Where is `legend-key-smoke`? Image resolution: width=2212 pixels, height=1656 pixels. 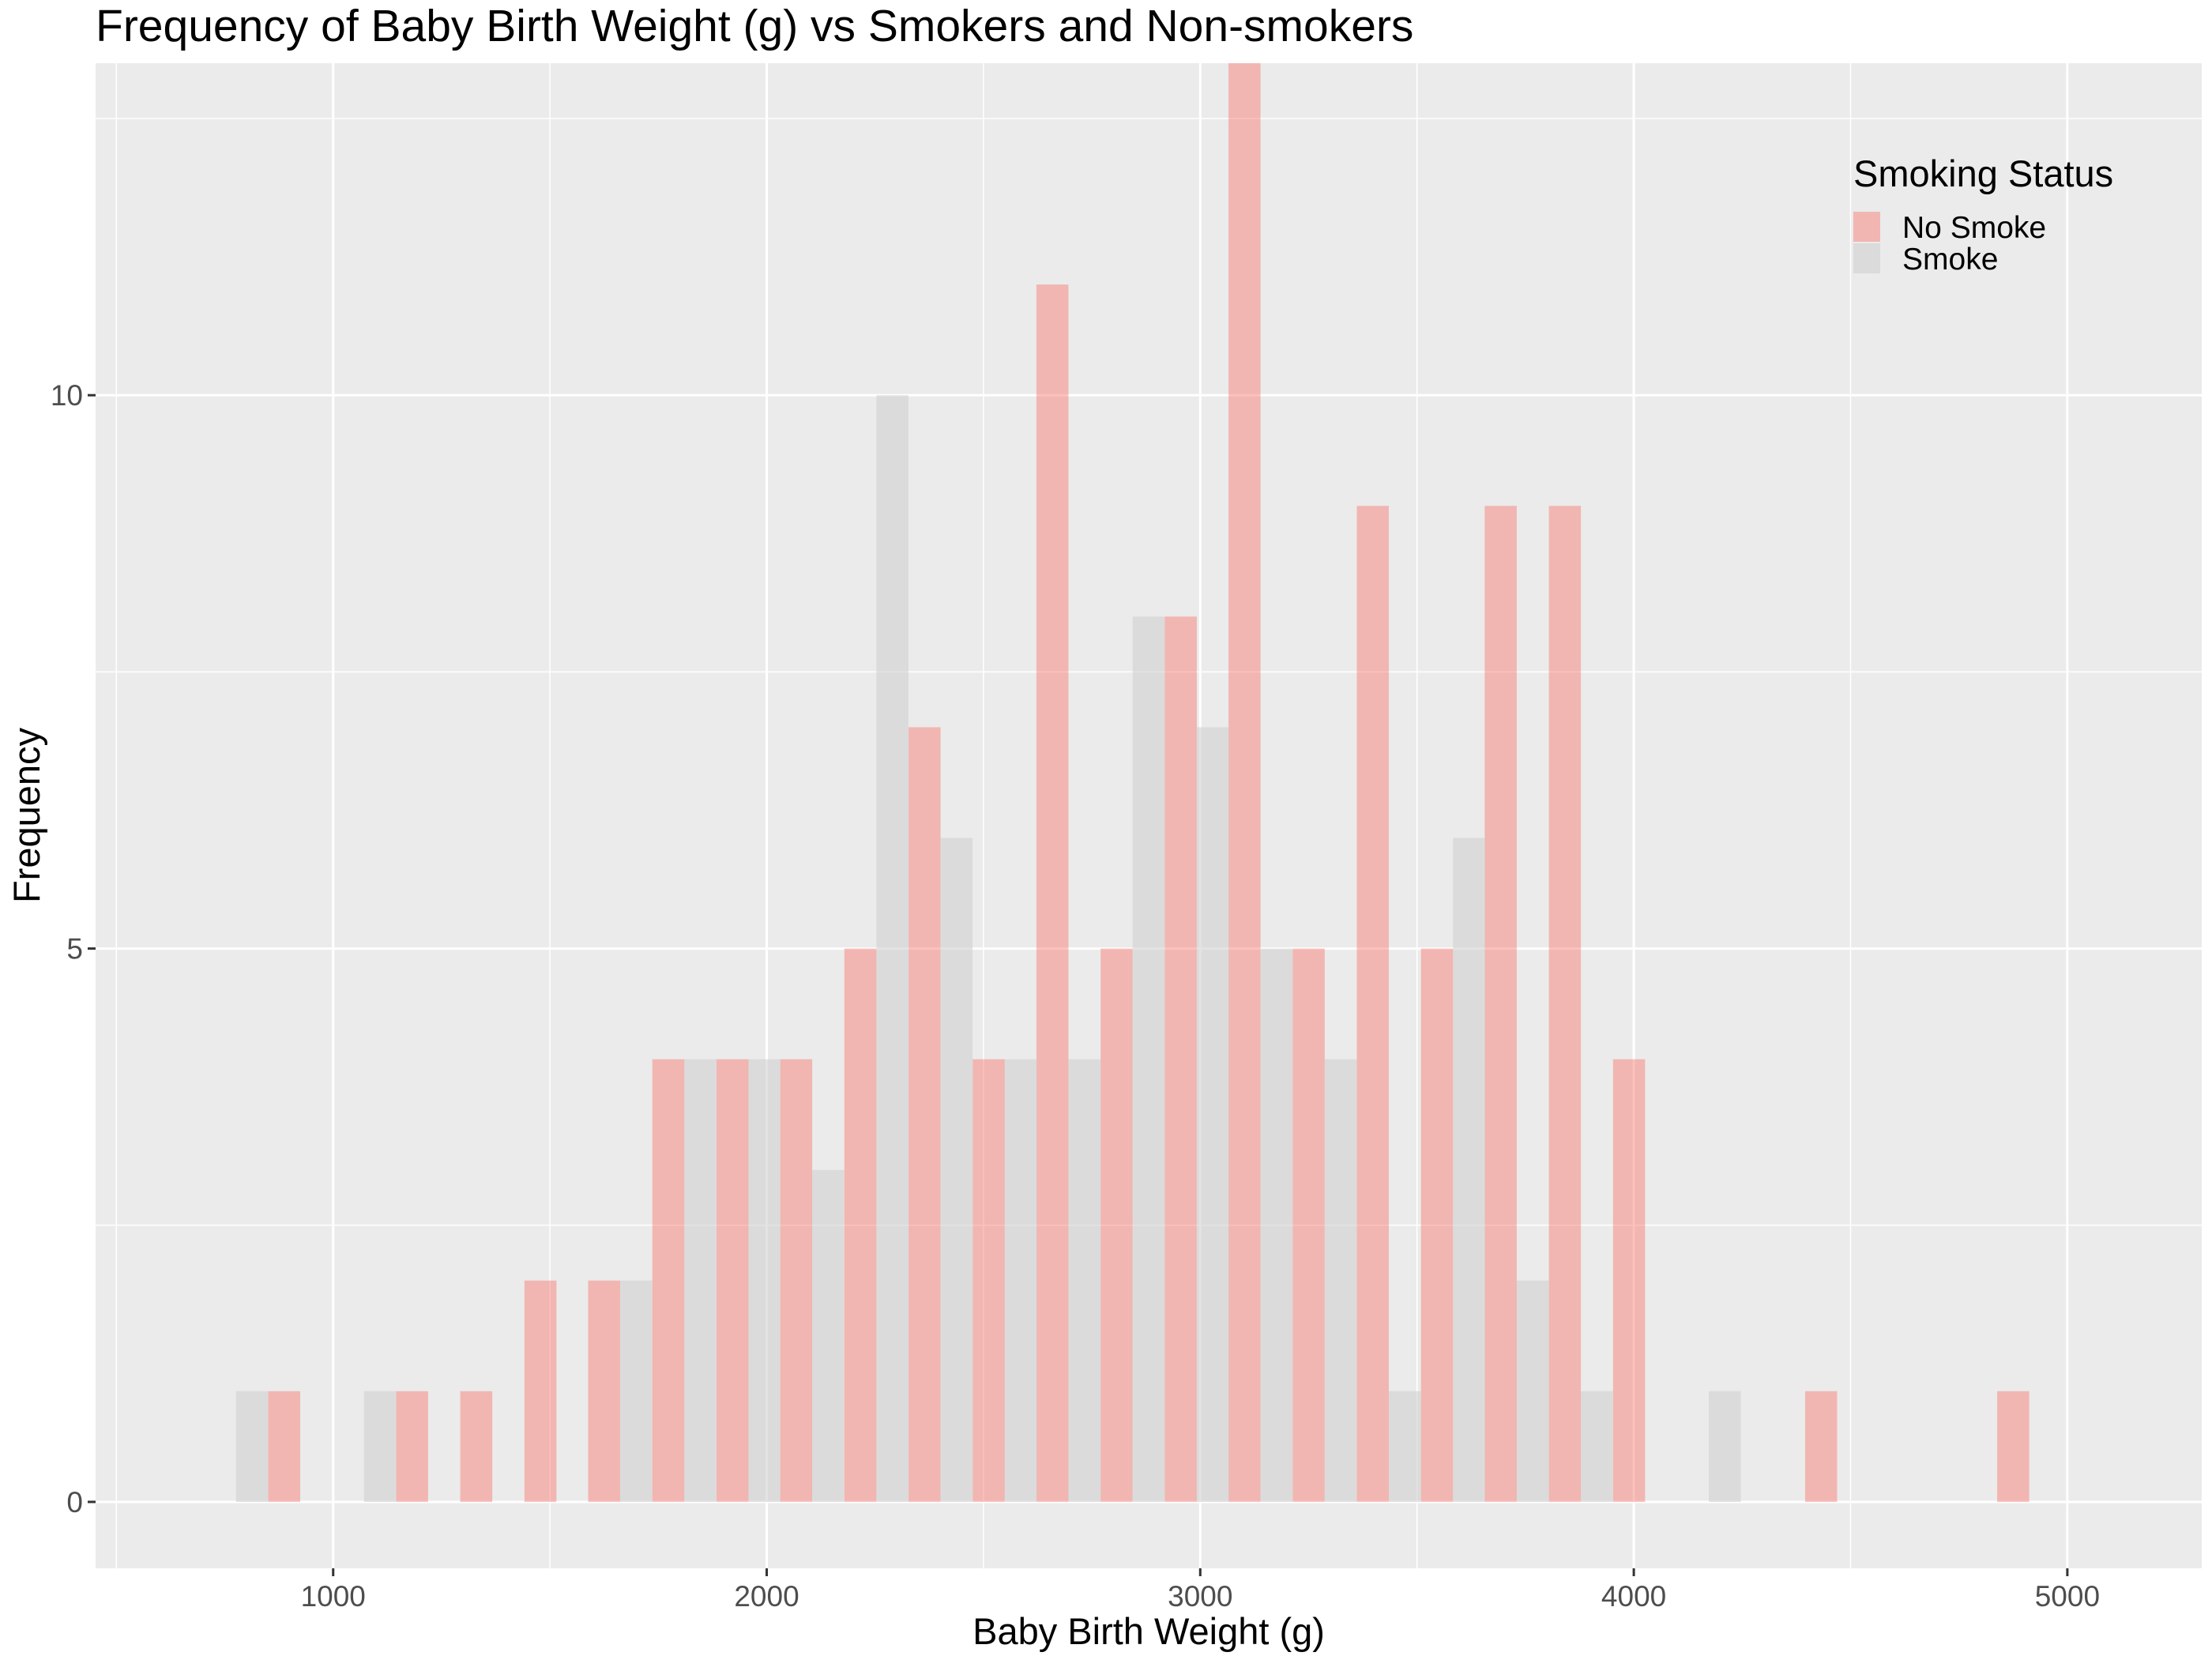
legend-key-smoke is located at coordinates (1867, 258).